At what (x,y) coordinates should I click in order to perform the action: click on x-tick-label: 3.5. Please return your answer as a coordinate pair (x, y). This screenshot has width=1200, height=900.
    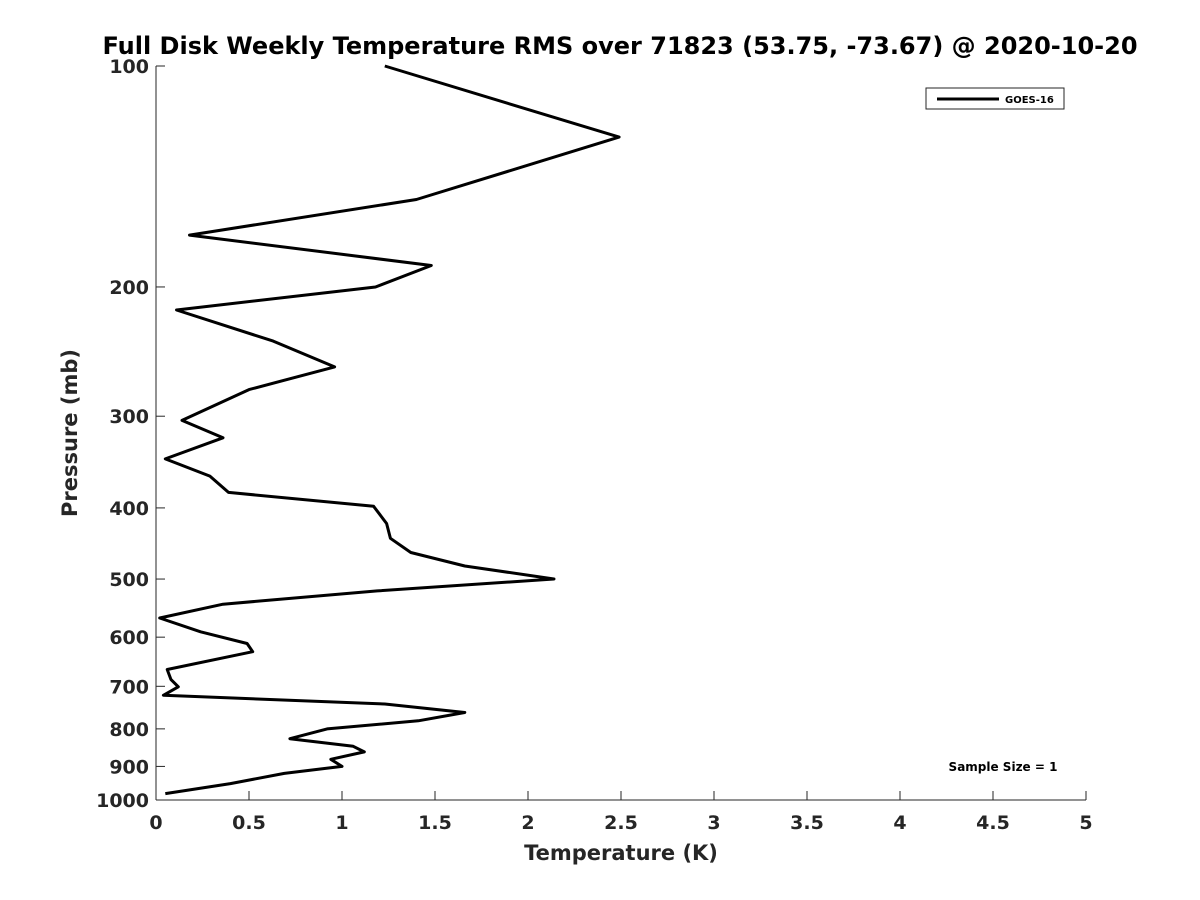
    Looking at the image, I should click on (807, 823).